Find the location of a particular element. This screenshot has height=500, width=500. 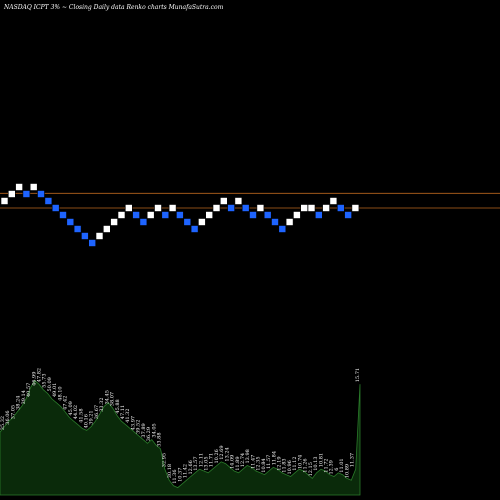

volume-label: 41.58 is located at coordinates (81, 415).